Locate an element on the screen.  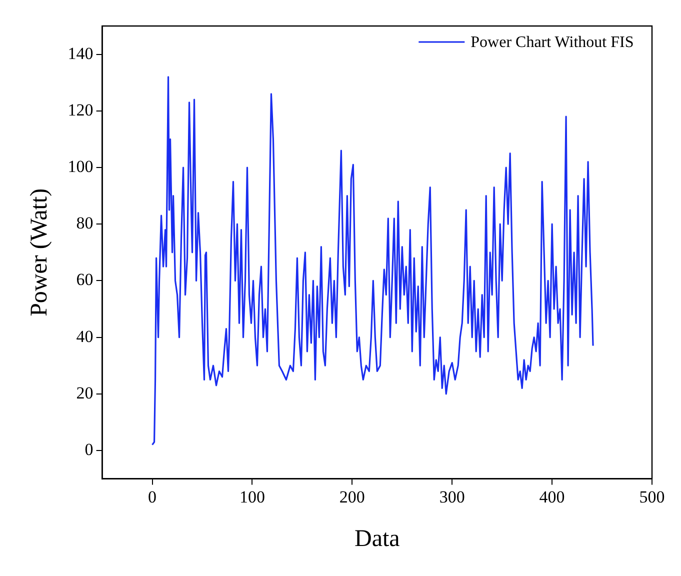
y-tick-label: 140 is located at coordinates (81, 53).